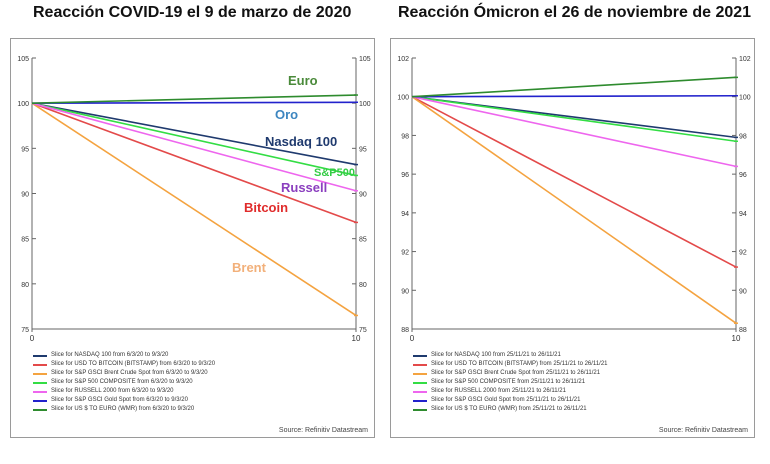 This screenshot has height=464, width=770. What do you see at coordinates (304, 187) in the screenshot?
I see `series-annotation: Russell` at bounding box center [304, 187].